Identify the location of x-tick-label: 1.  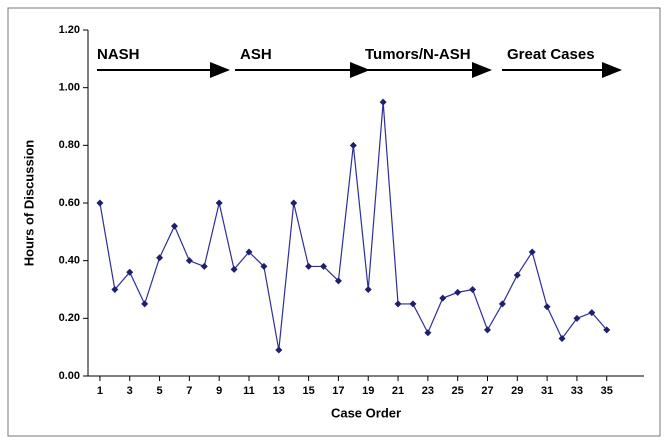
(100, 391).